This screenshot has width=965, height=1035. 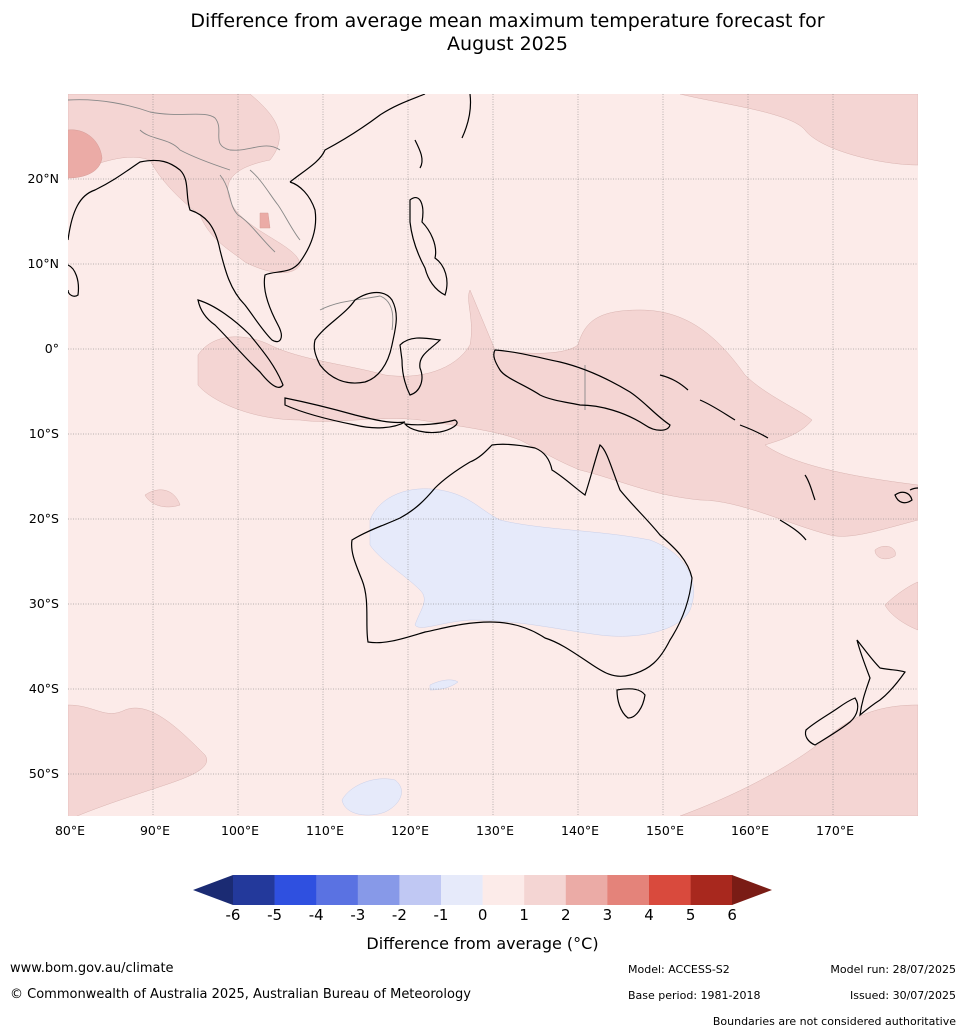 What do you see at coordinates (732, 915) in the screenshot?
I see `colorbar-tick-label: 6` at bounding box center [732, 915].